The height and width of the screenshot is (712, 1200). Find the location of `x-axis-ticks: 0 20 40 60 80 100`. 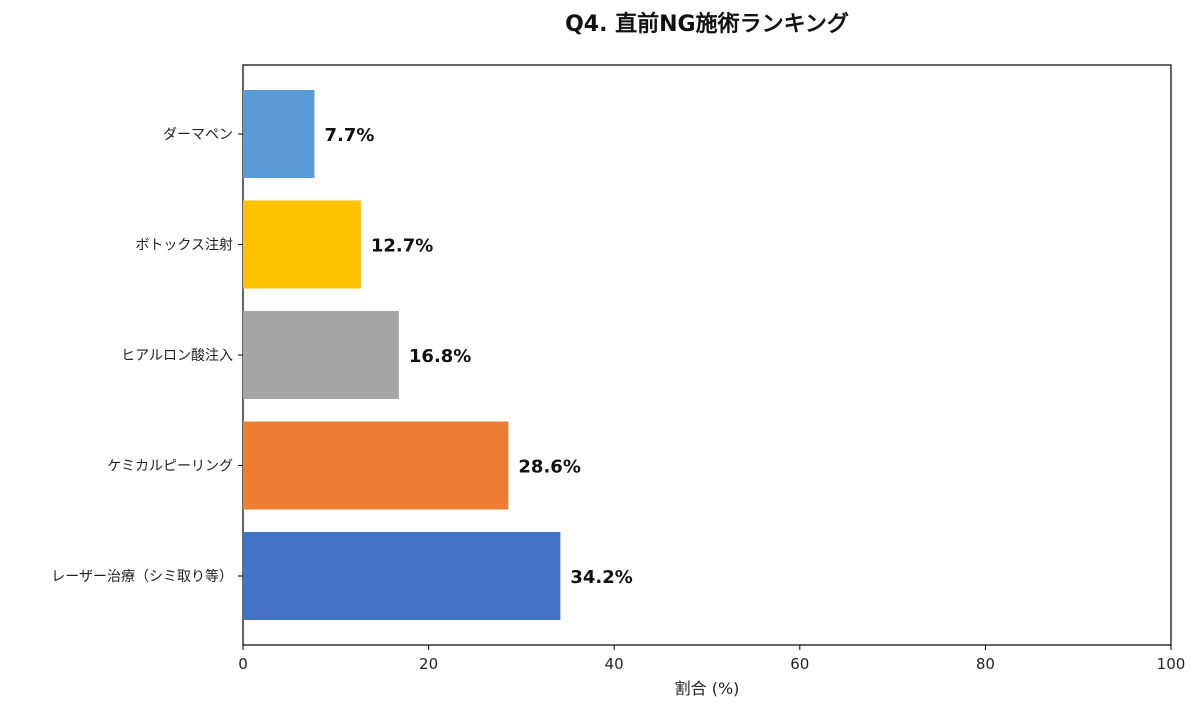

x-axis-ticks: 0 20 40 60 80 100 is located at coordinates (711, 659).